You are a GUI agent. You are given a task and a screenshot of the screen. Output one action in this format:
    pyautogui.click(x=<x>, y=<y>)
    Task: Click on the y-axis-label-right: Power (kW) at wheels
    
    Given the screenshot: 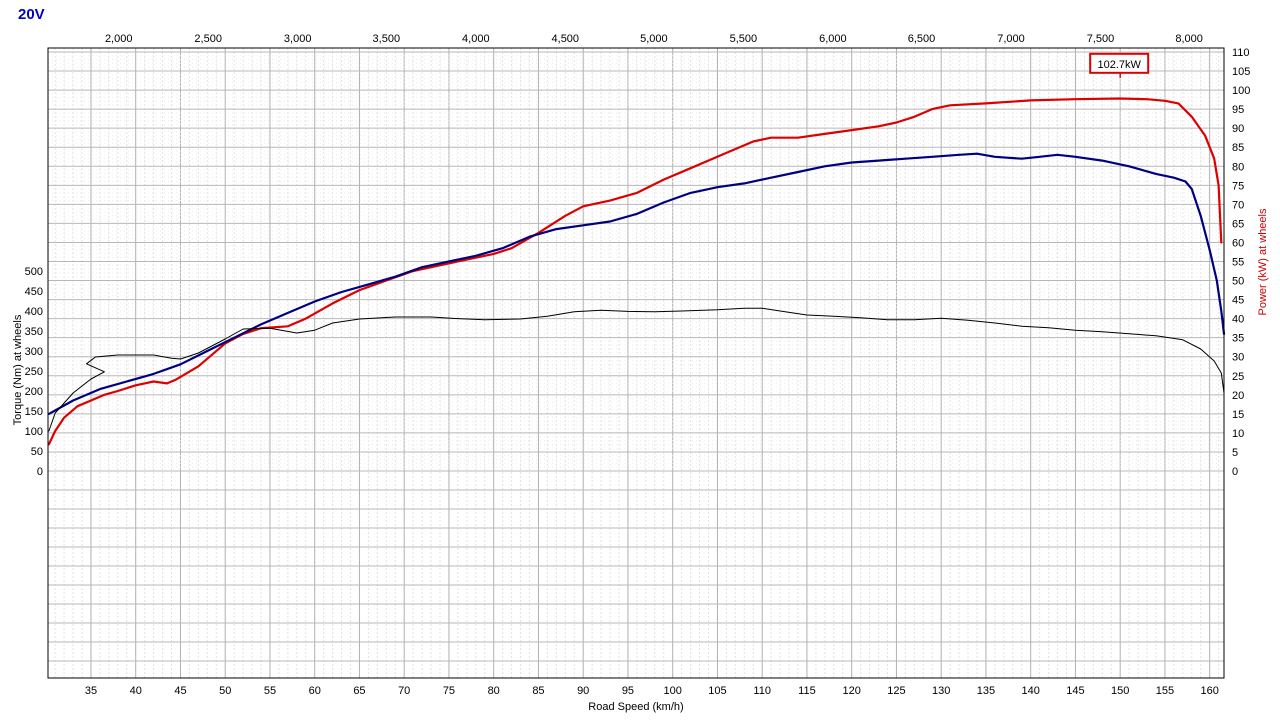 What is the action you would take?
    pyautogui.click(x=1263, y=261)
    